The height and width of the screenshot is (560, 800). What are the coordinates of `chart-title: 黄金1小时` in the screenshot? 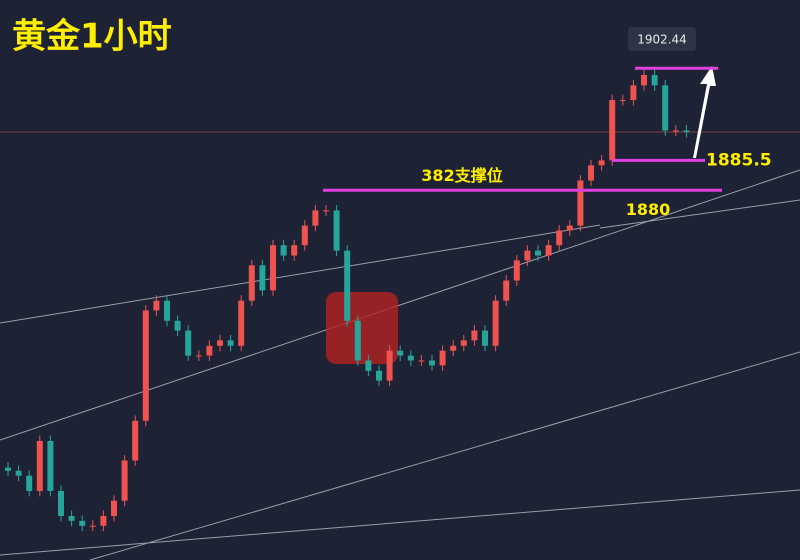 It's located at (92, 37).